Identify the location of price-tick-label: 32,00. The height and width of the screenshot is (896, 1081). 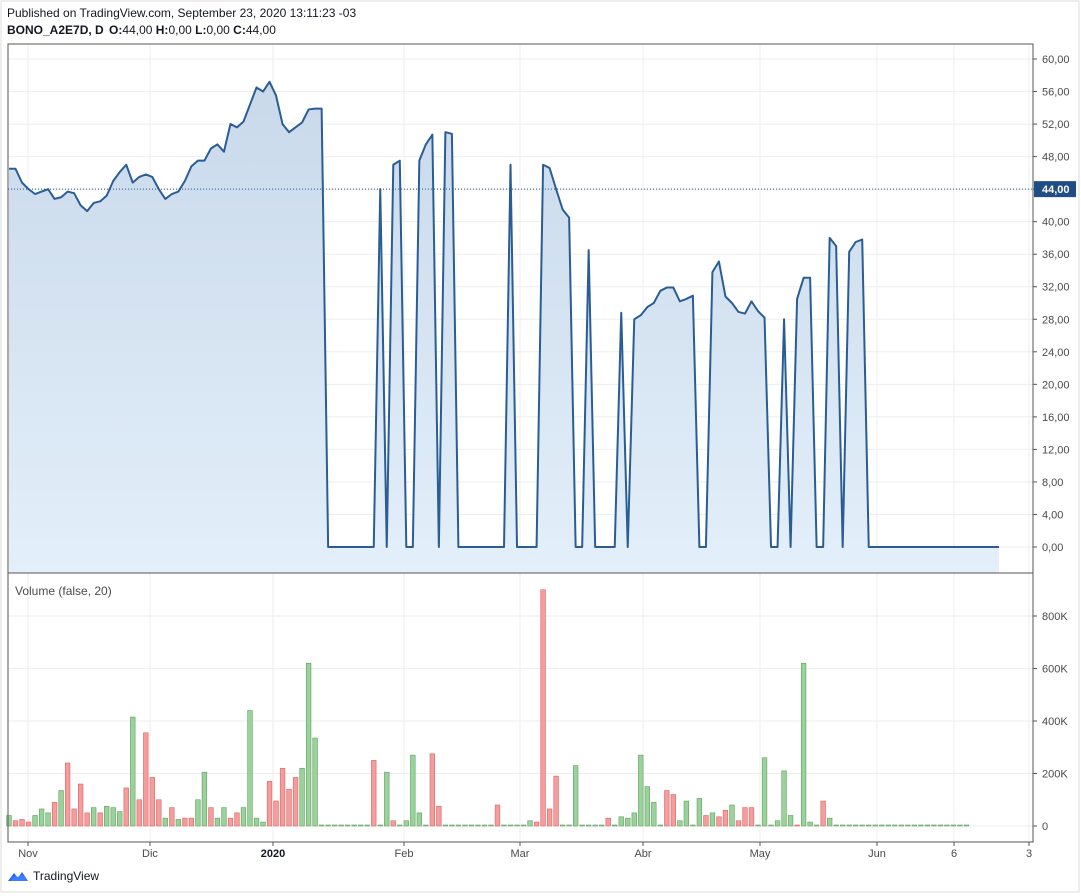
(1056, 288).